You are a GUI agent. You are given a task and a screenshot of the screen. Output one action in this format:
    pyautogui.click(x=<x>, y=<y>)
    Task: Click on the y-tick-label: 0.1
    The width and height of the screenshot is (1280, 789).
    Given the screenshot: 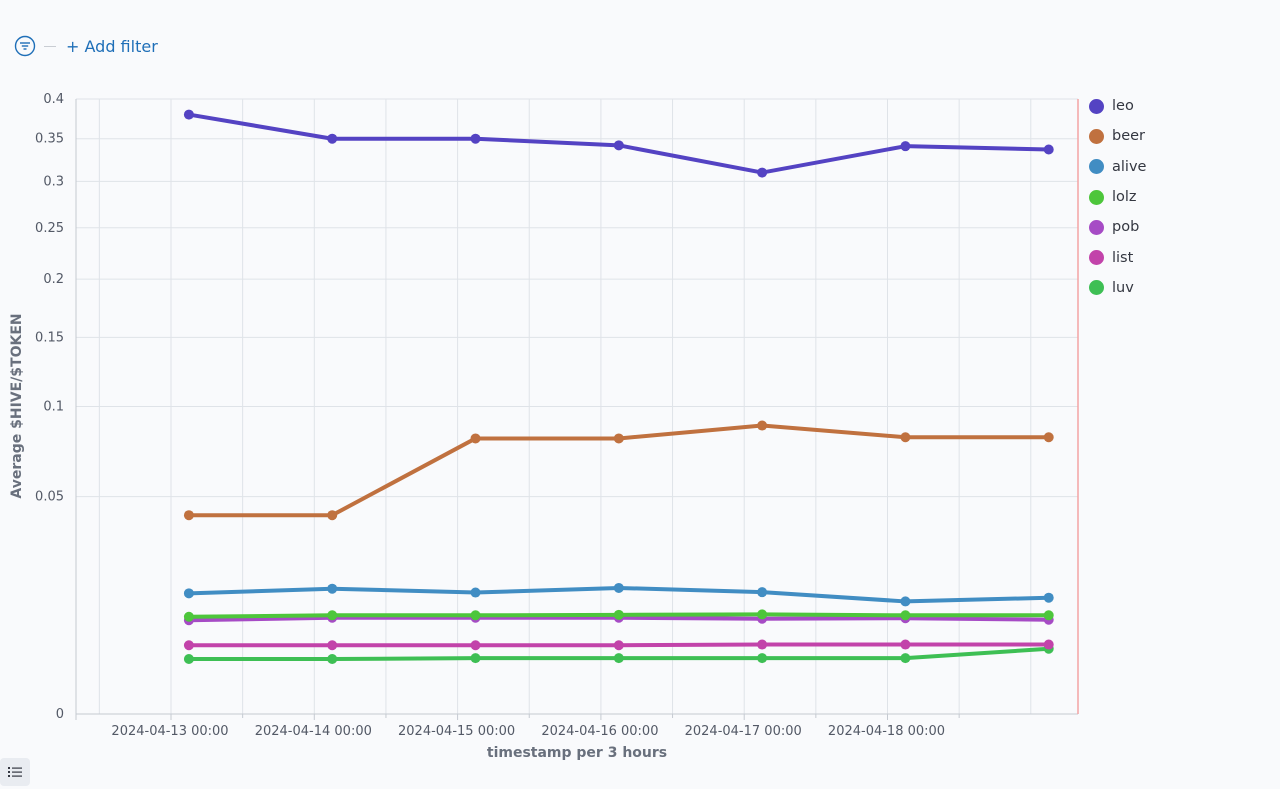 What is the action you would take?
    pyautogui.click(x=53, y=407)
    